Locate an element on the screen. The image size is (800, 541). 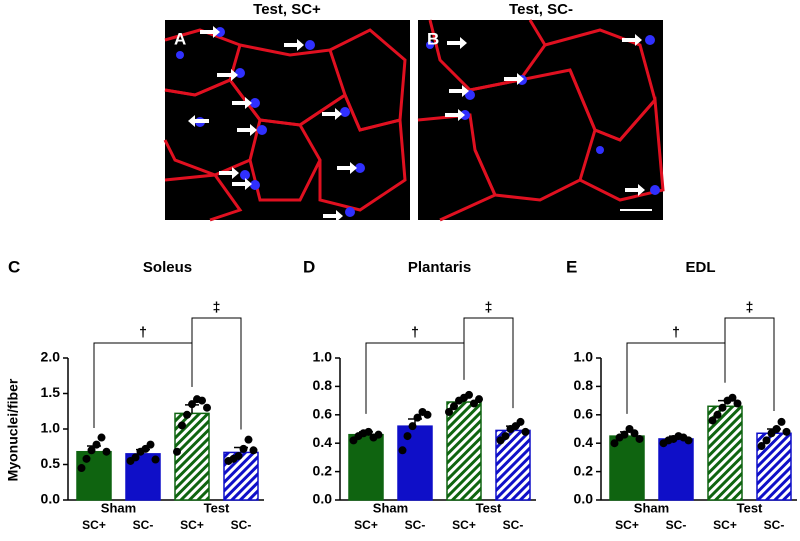
image-title: Test, SC+ is located at coordinates (287, 9).